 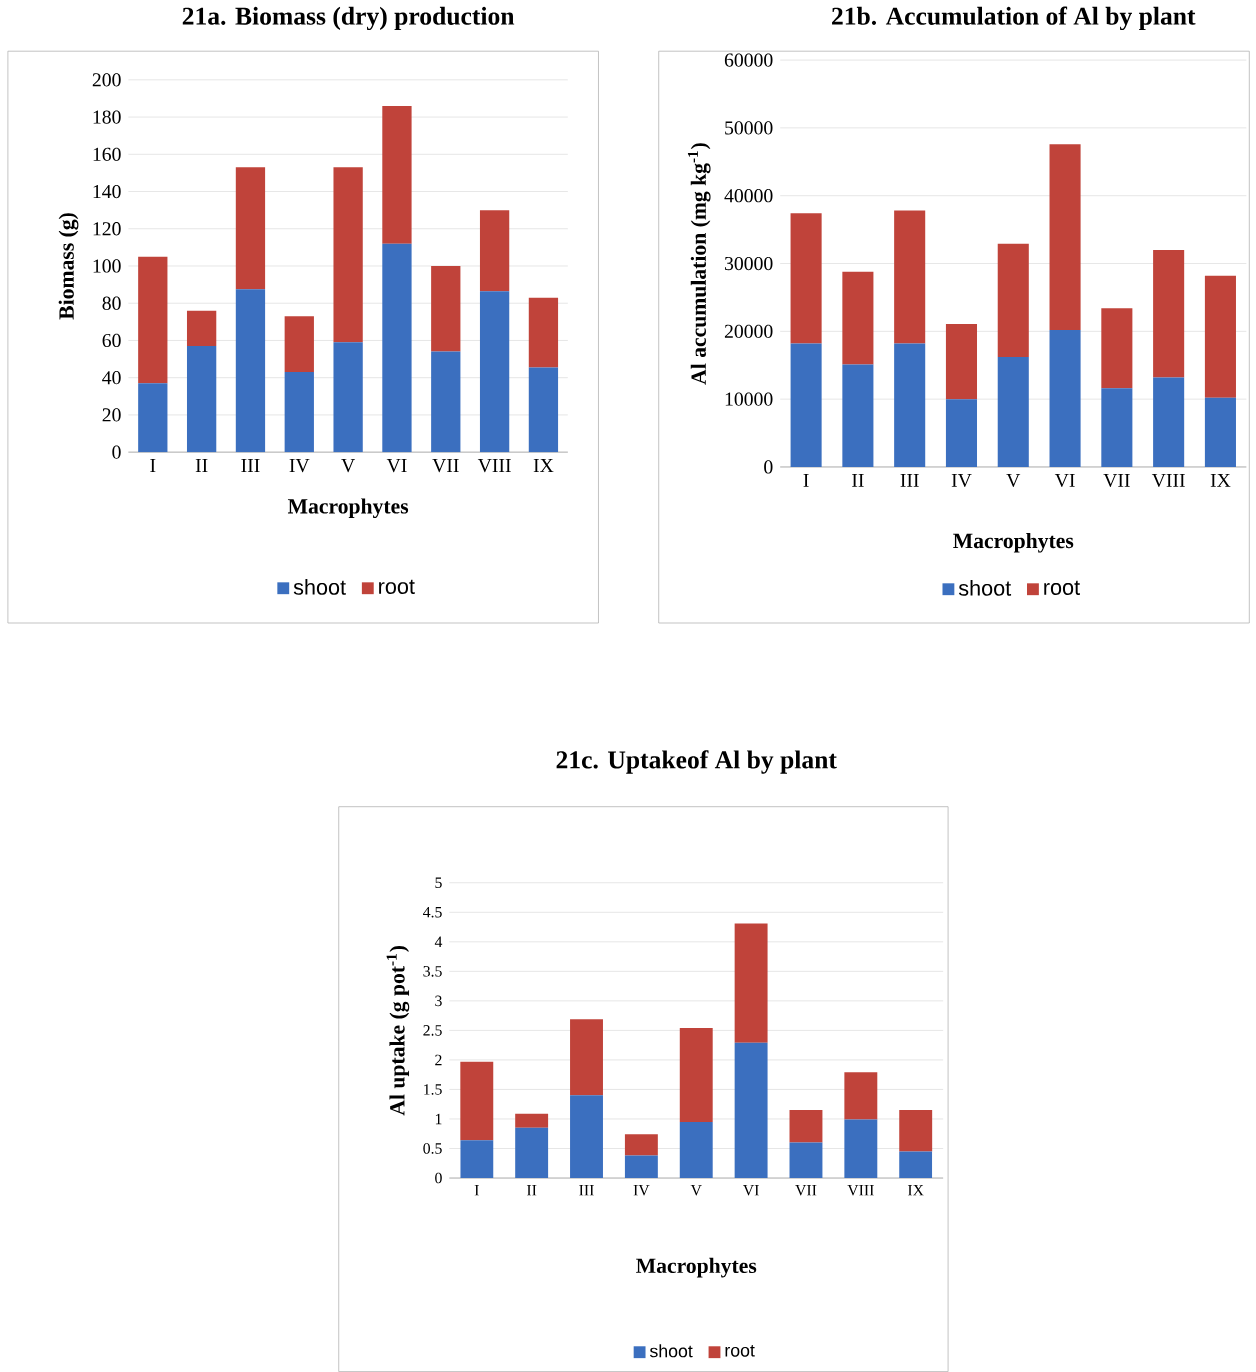 I want to click on y-tick-label: 1, so click(x=438, y=1119).